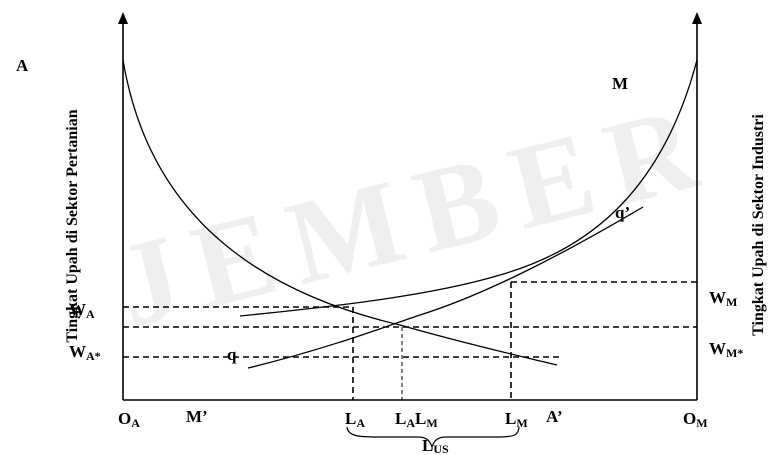 This screenshot has height=455, width=773. Describe the element at coordinates (427, 445) in the screenshot. I see `lus-main: L` at that location.